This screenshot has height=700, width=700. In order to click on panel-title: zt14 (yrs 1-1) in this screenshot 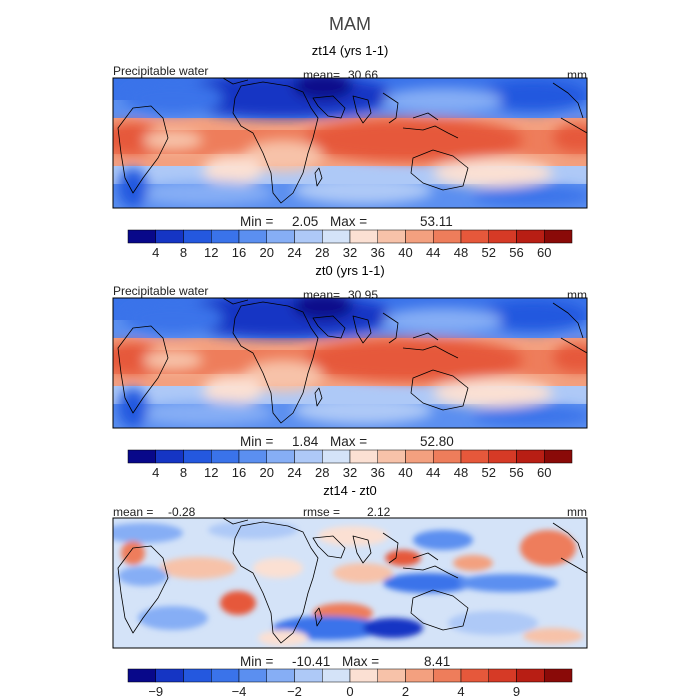, I will do `click(350, 50)`.